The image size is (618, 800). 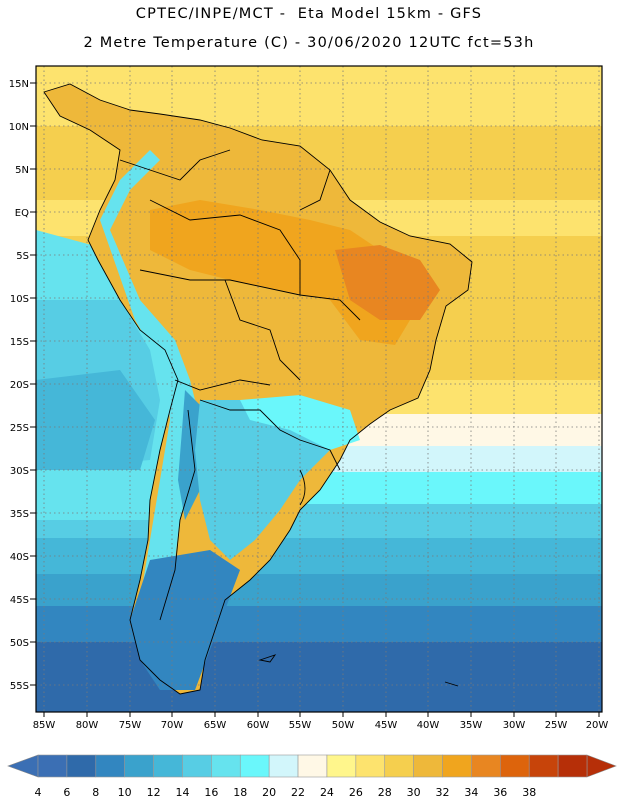 I want to click on lon-label: 85W, so click(x=44, y=725).